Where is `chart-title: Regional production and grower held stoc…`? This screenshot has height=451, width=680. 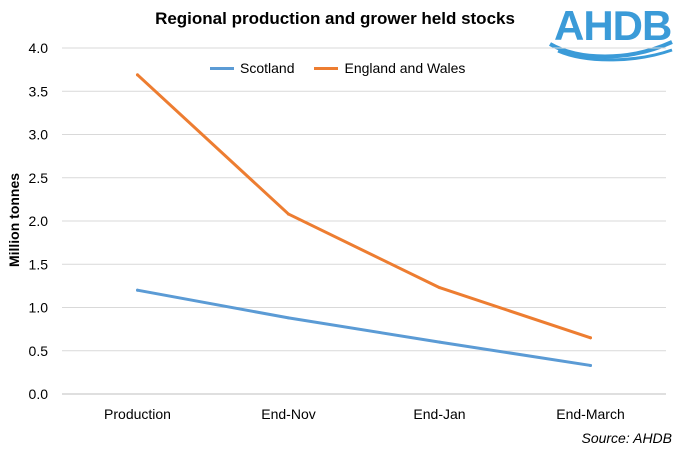 chart-title: Regional production and grower held stoc… is located at coordinates (335, 18).